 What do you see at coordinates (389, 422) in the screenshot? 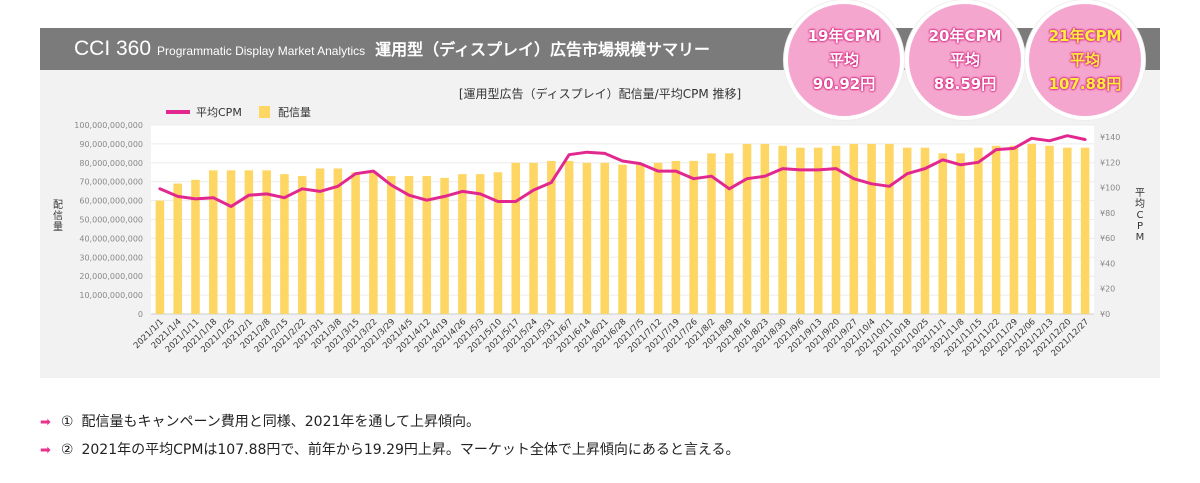
I see `note-item: ➡ ① 配信量もキャンペーン費用と同様、2021年を通して上昇傾向。` at bounding box center [389, 422].